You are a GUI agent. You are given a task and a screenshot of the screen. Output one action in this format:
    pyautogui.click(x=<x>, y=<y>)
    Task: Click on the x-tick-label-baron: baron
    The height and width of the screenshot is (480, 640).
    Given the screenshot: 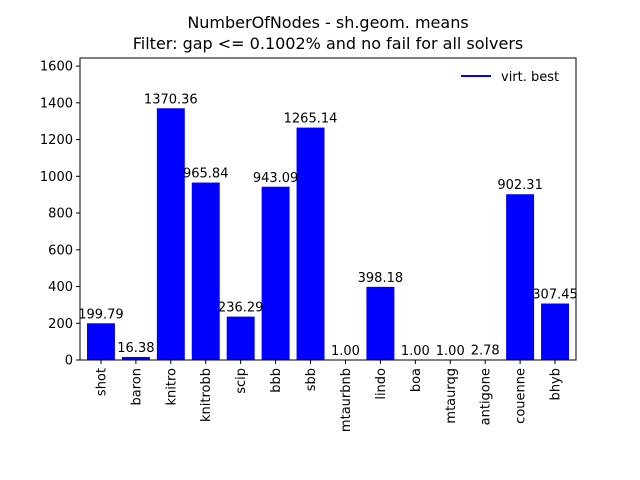 What is the action you would take?
    pyautogui.click(x=136, y=386)
    